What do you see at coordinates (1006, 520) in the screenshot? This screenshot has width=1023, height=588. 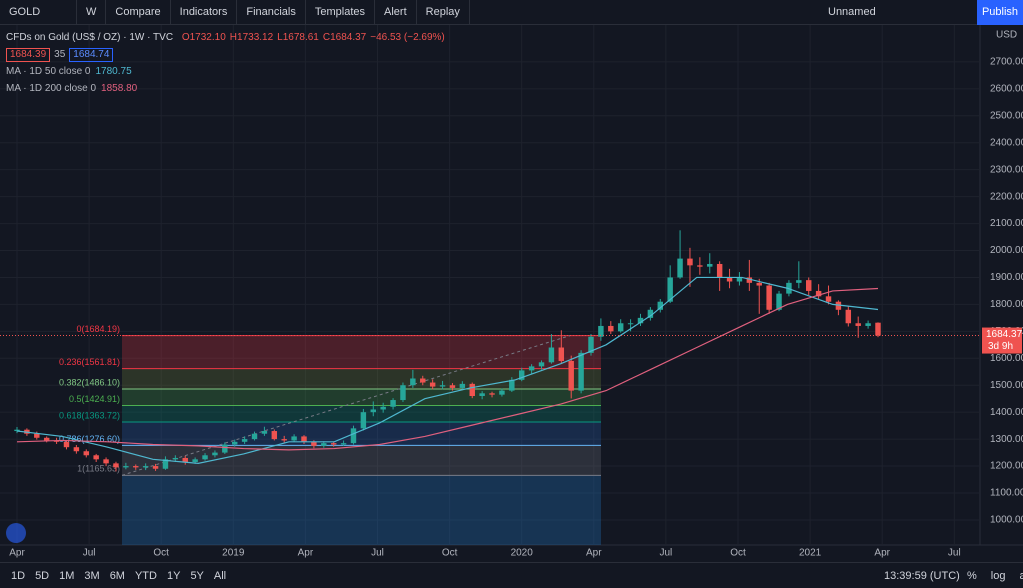 I see `y-tick-label: 1000.00` at bounding box center [1006, 520].